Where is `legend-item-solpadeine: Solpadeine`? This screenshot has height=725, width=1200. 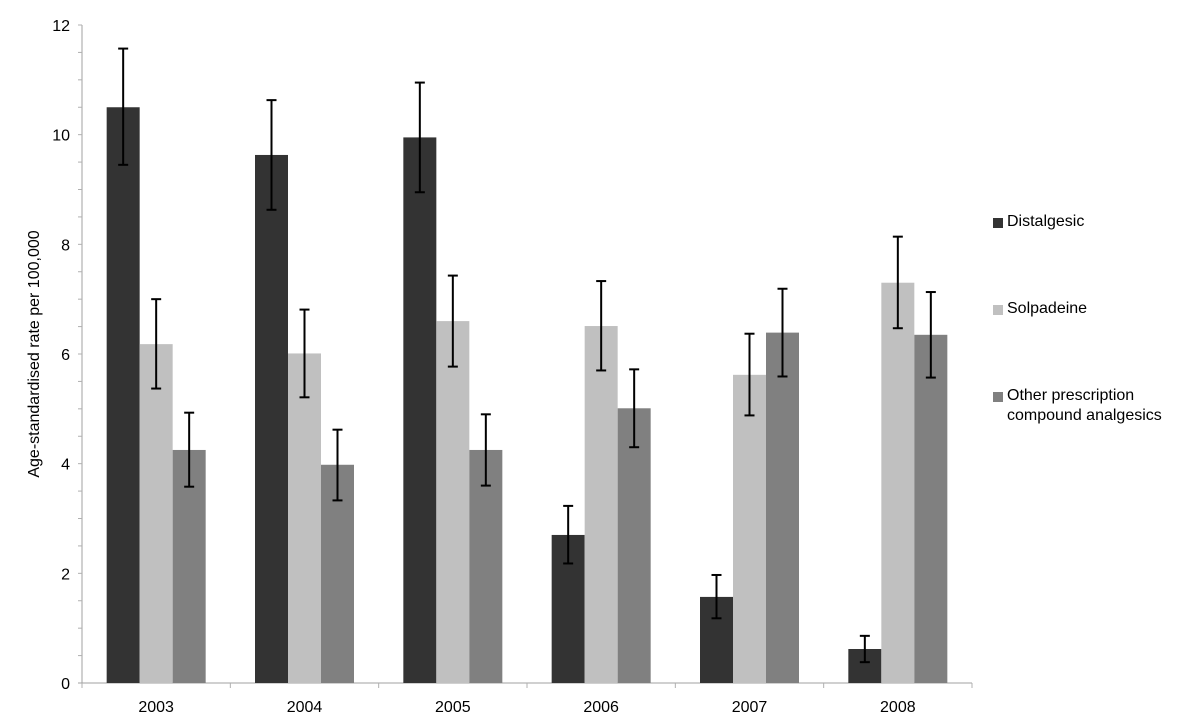
legend-item-solpadeine: Solpadeine is located at coordinates (1040, 309).